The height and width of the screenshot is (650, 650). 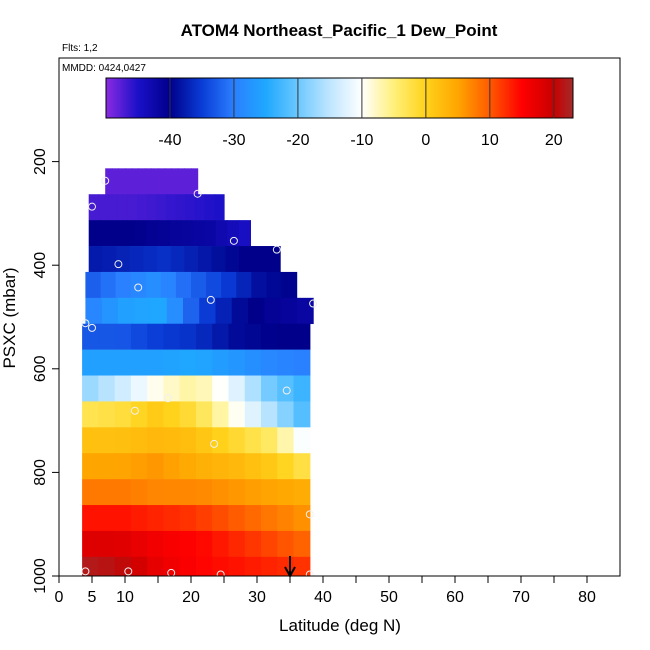 I want to click on x-tick-label: 60, so click(x=455, y=597).